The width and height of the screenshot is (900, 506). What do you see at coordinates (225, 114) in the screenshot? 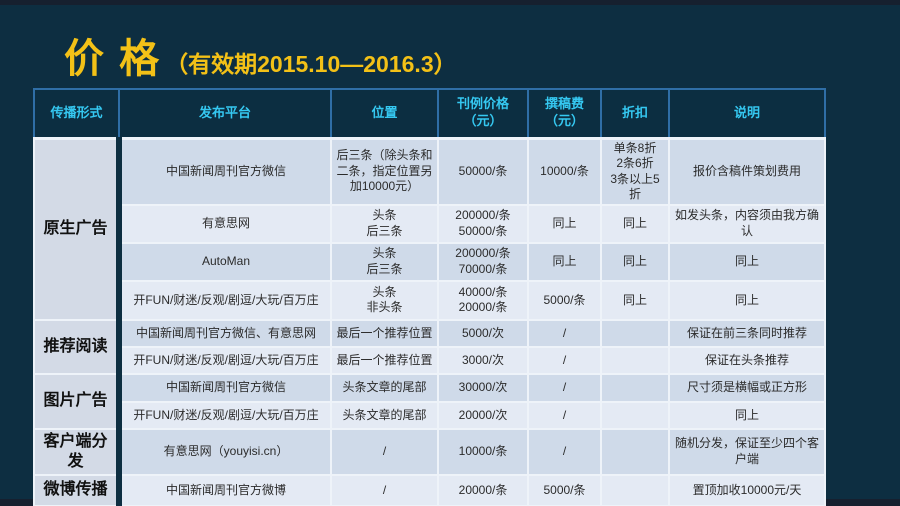
I see `header-platform: 发布平台` at bounding box center [225, 114].